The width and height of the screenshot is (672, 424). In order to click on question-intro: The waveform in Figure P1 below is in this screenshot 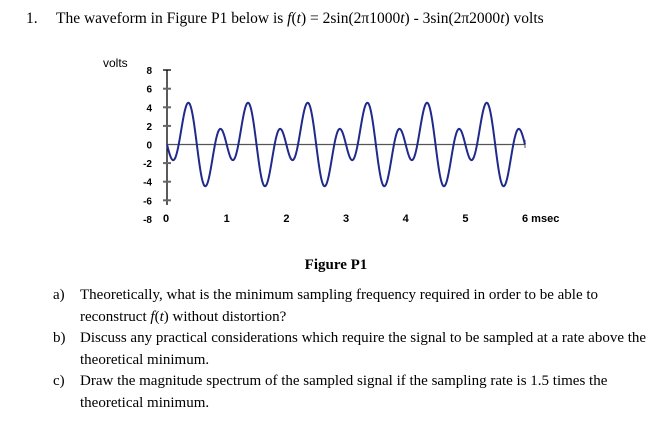, I will do `click(172, 18)`.